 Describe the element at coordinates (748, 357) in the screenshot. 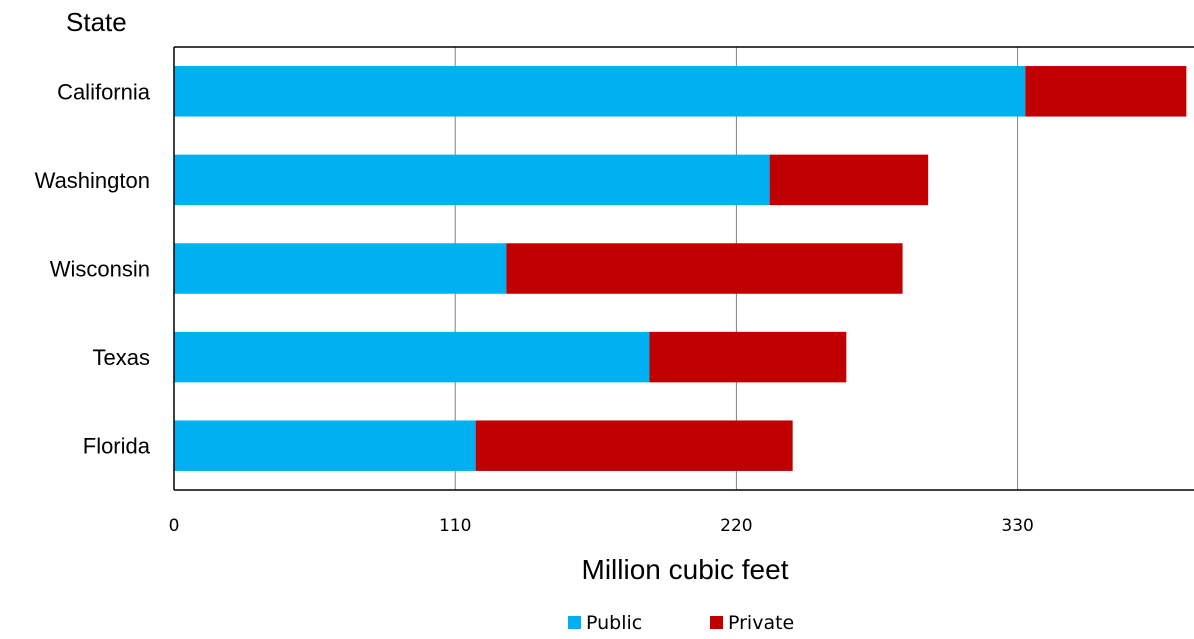

I see `bar-private-texas` at that location.